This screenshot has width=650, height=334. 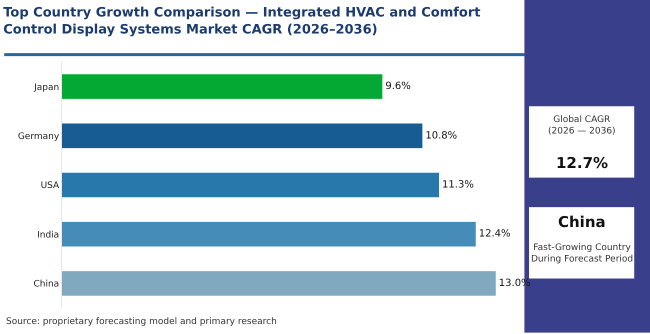 What do you see at coordinates (582, 126) in the screenshot?
I see `text: Global CAGR (2026 — 2036)` at bounding box center [582, 126].